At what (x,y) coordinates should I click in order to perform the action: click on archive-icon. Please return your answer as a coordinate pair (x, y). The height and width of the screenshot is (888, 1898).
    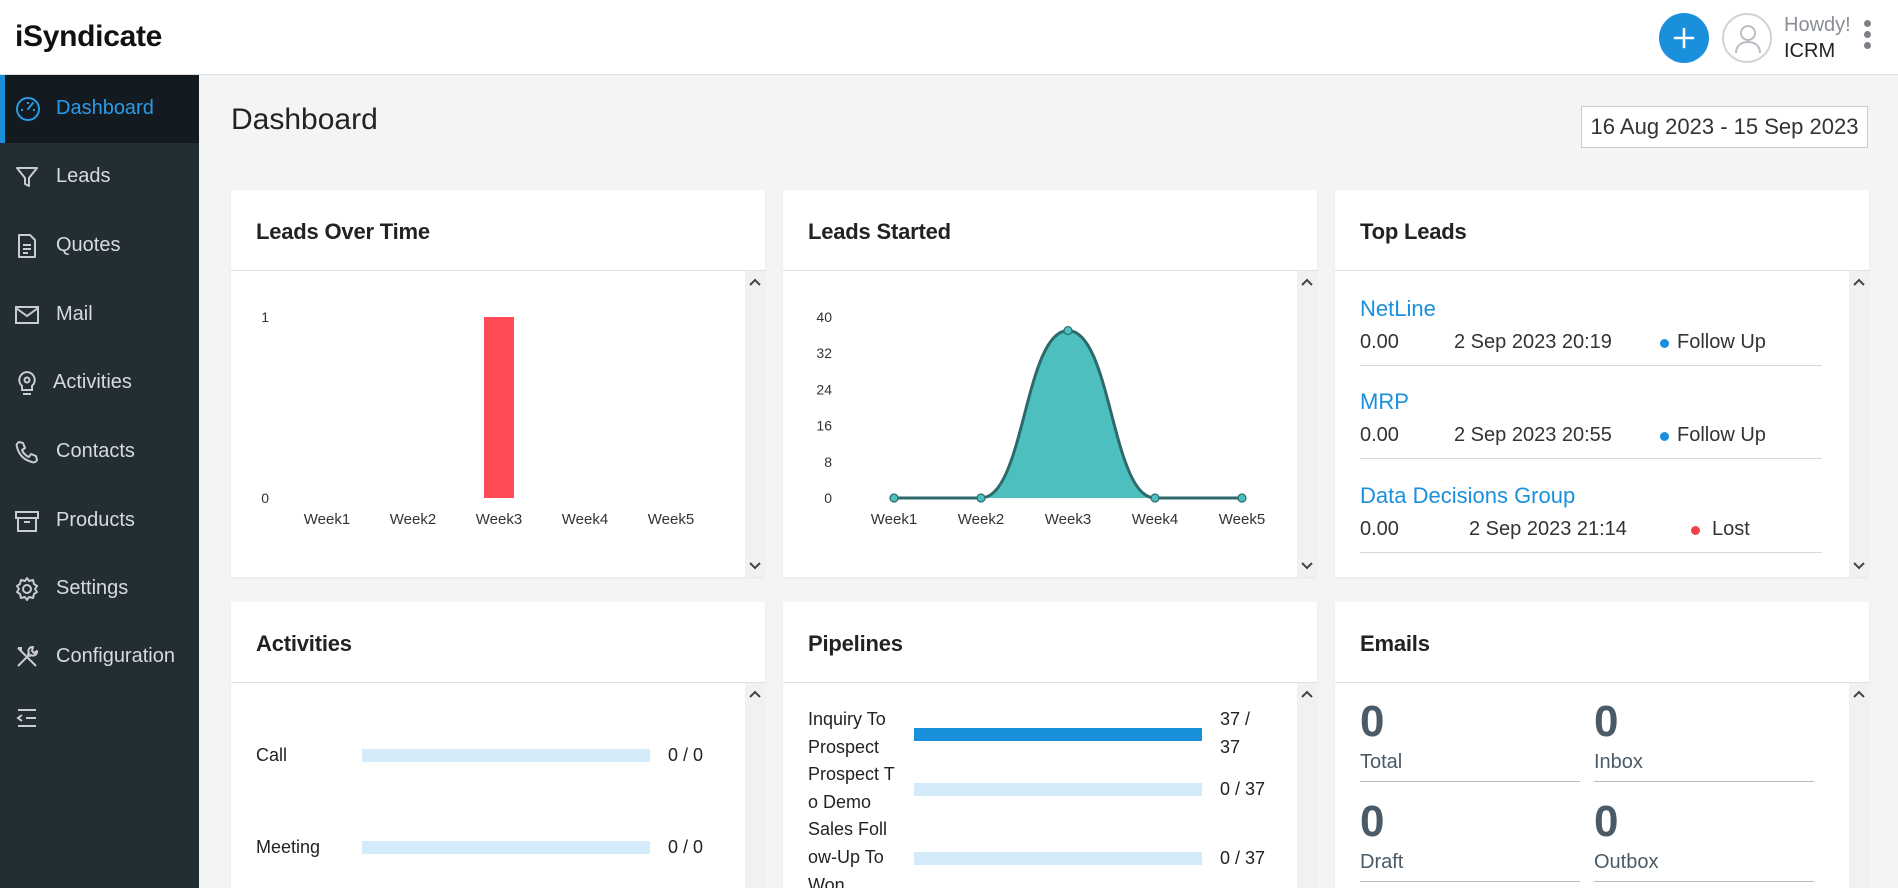
    Looking at the image, I should click on (27, 521).